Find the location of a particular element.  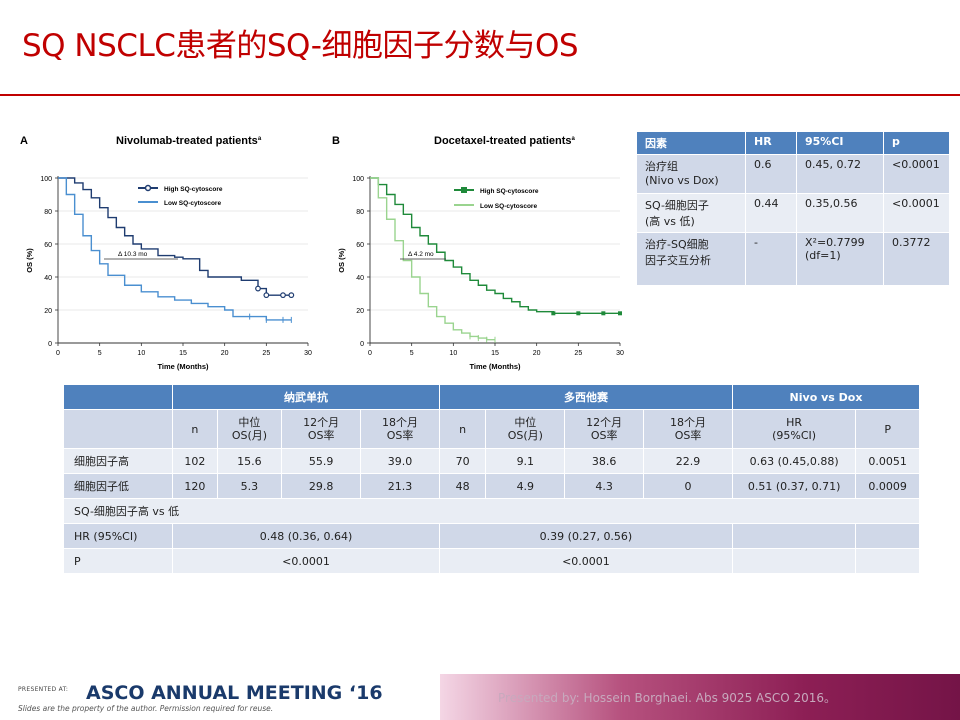

chart-title-text: Nivolumab-treated patients is located at coordinates (187, 141).